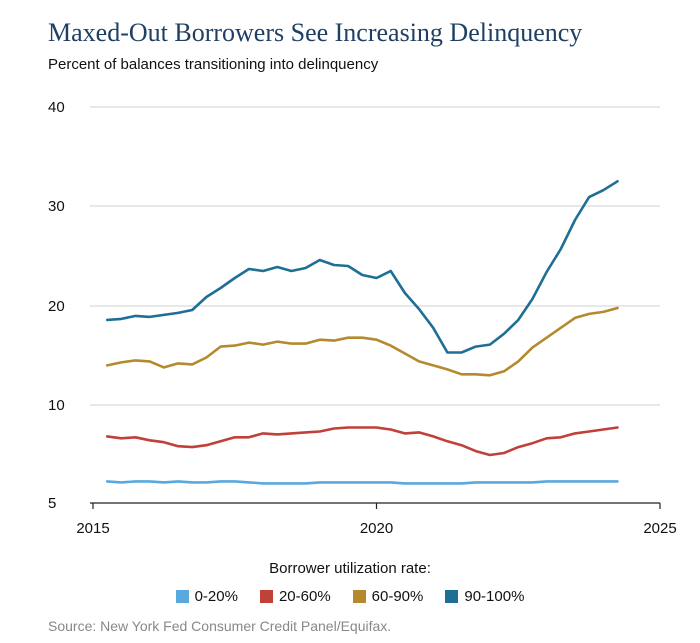 Image resolution: width=700 pixels, height=643 pixels. Describe the element at coordinates (304, 596) in the screenshot. I see `legend-label: 20-60%` at that location.